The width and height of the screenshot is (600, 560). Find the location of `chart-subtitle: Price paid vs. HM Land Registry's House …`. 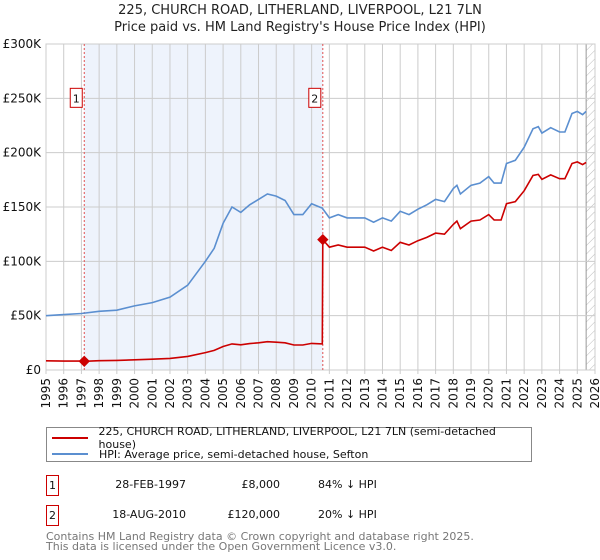

chart-subtitle: Price paid vs. HM Land Registry's House … is located at coordinates (300, 27).